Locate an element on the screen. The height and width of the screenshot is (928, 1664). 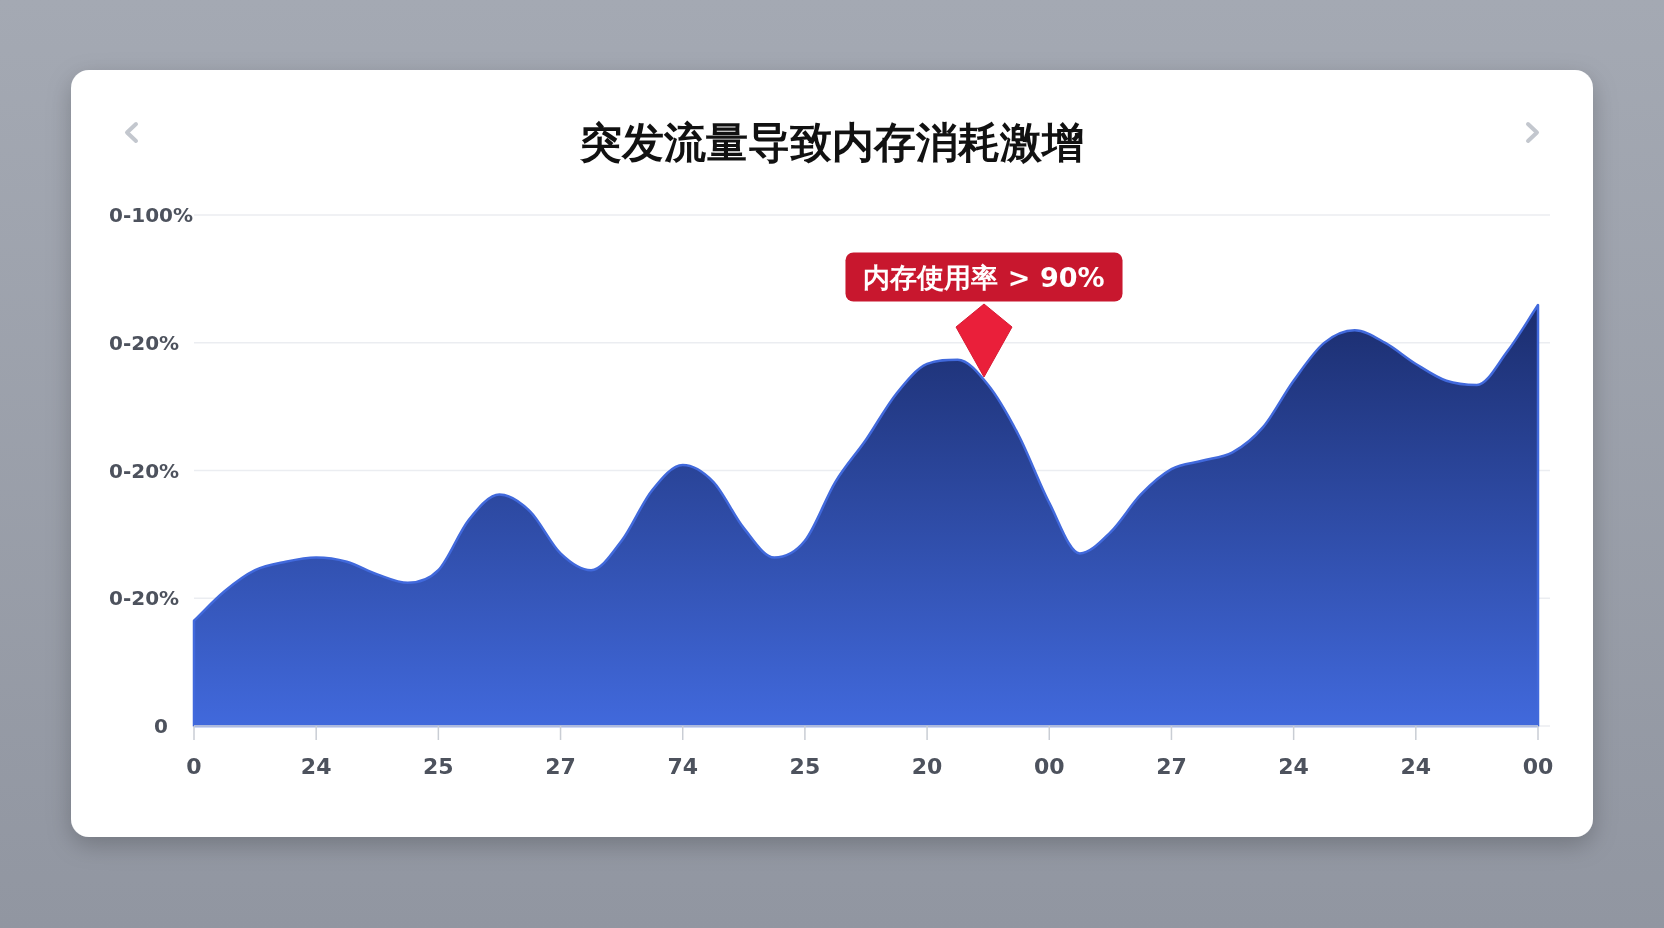
title: 突发流量导致内存消耗激增 is located at coordinates (832, 142).